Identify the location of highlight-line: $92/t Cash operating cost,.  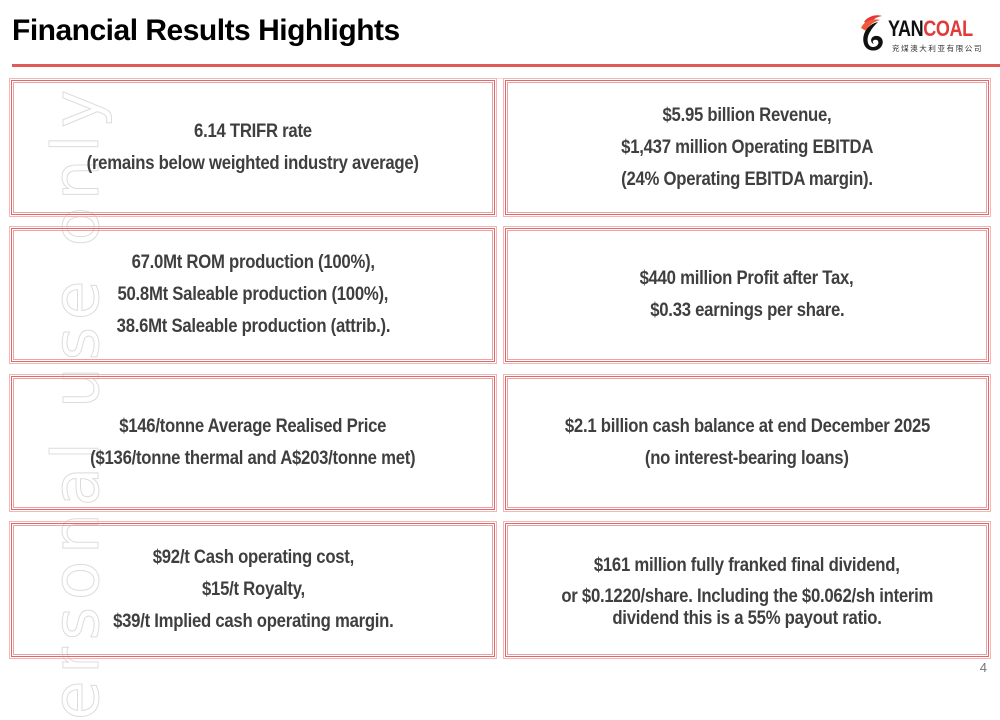
(253, 557).